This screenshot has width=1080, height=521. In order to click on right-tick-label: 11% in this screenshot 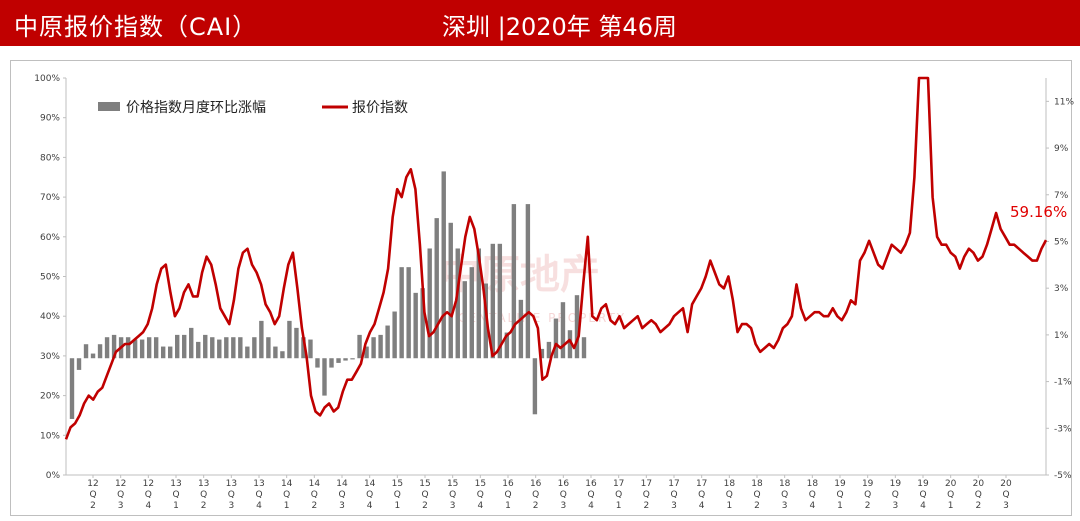, I will do `click(1064, 102)`.